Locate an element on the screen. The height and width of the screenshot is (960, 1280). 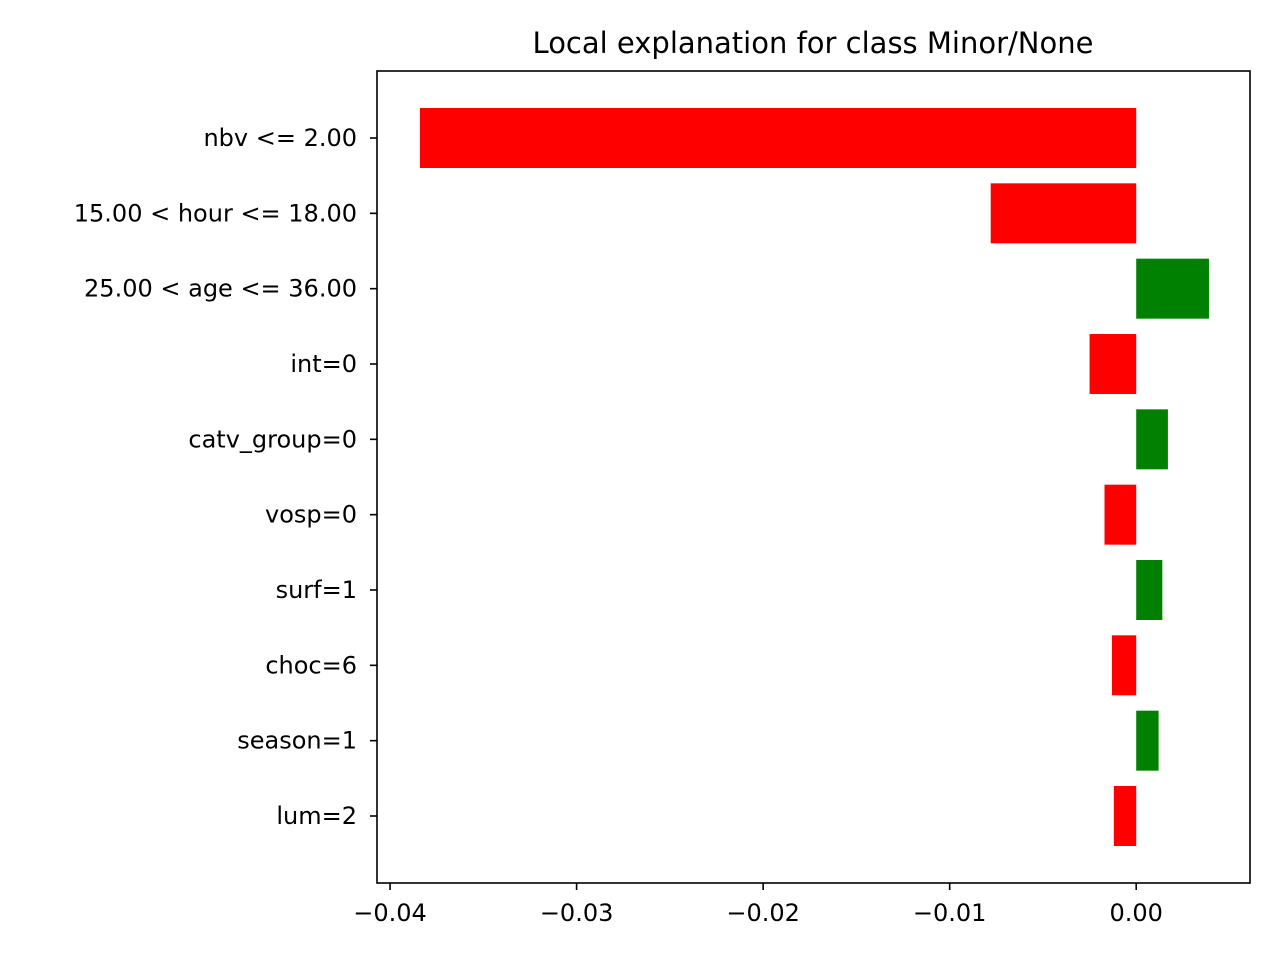
y-tick-label-6: surf=1 is located at coordinates (316, 590).